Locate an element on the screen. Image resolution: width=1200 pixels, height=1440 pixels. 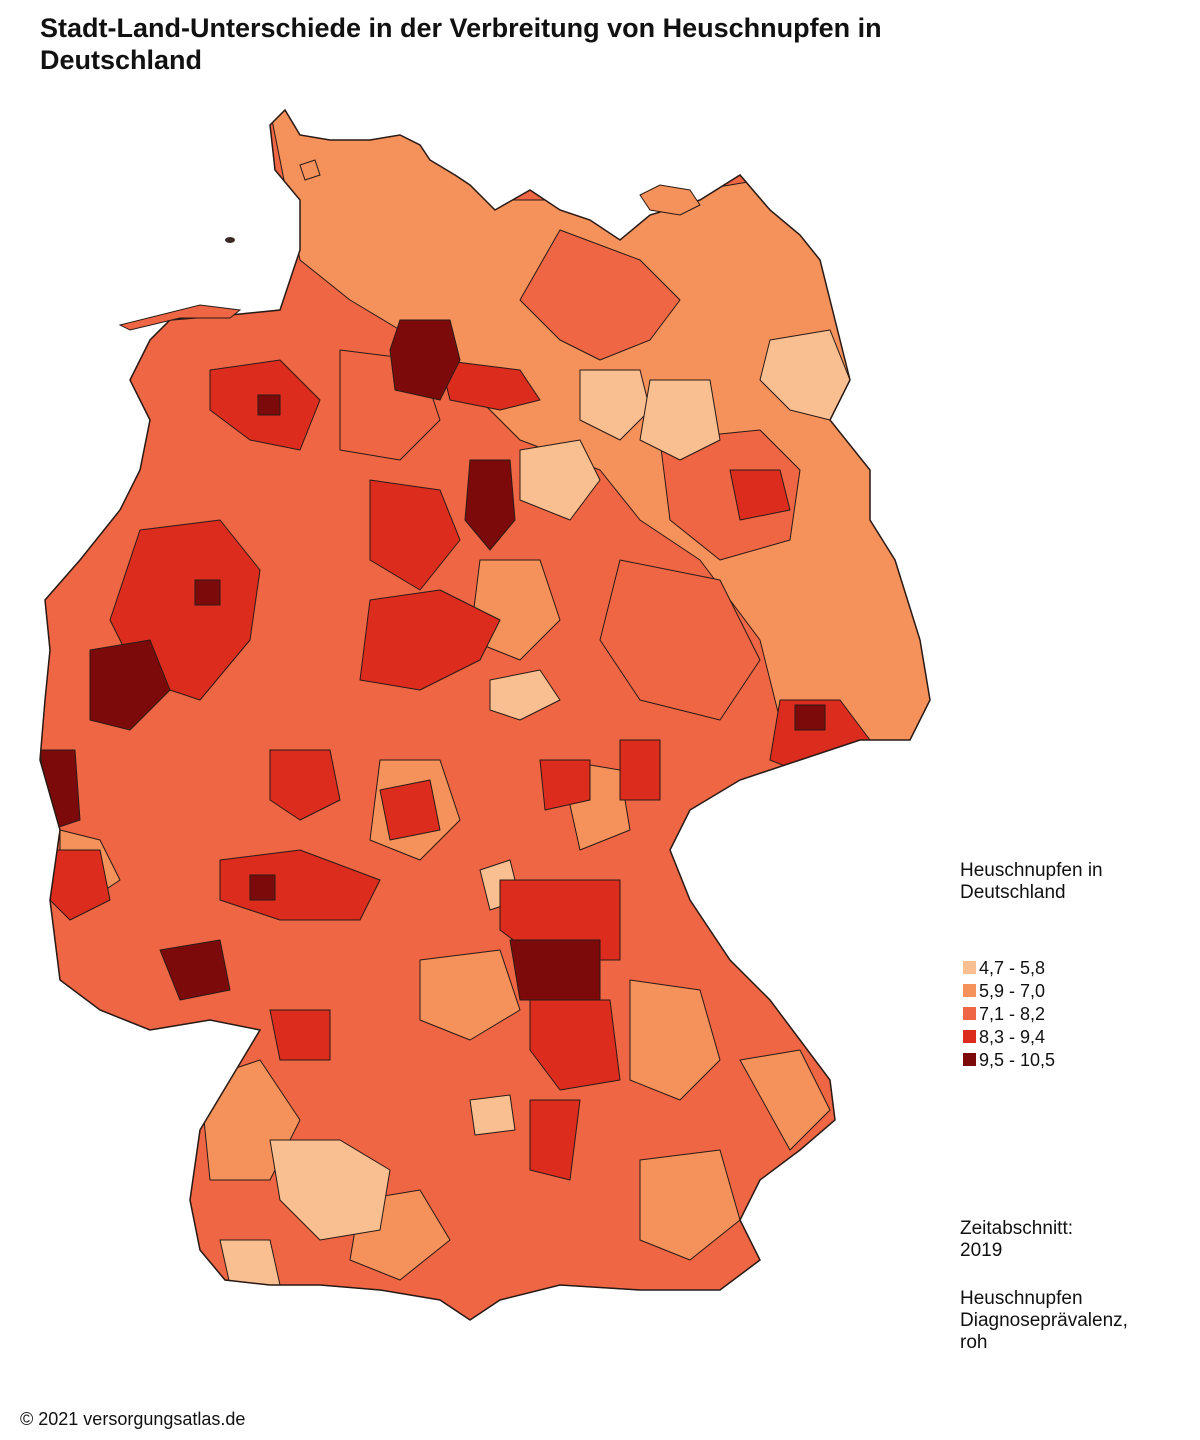
indicator-description: Heuschnupfen Diagnoseprävalenz, roh is located at coordinates (1044, 1321).